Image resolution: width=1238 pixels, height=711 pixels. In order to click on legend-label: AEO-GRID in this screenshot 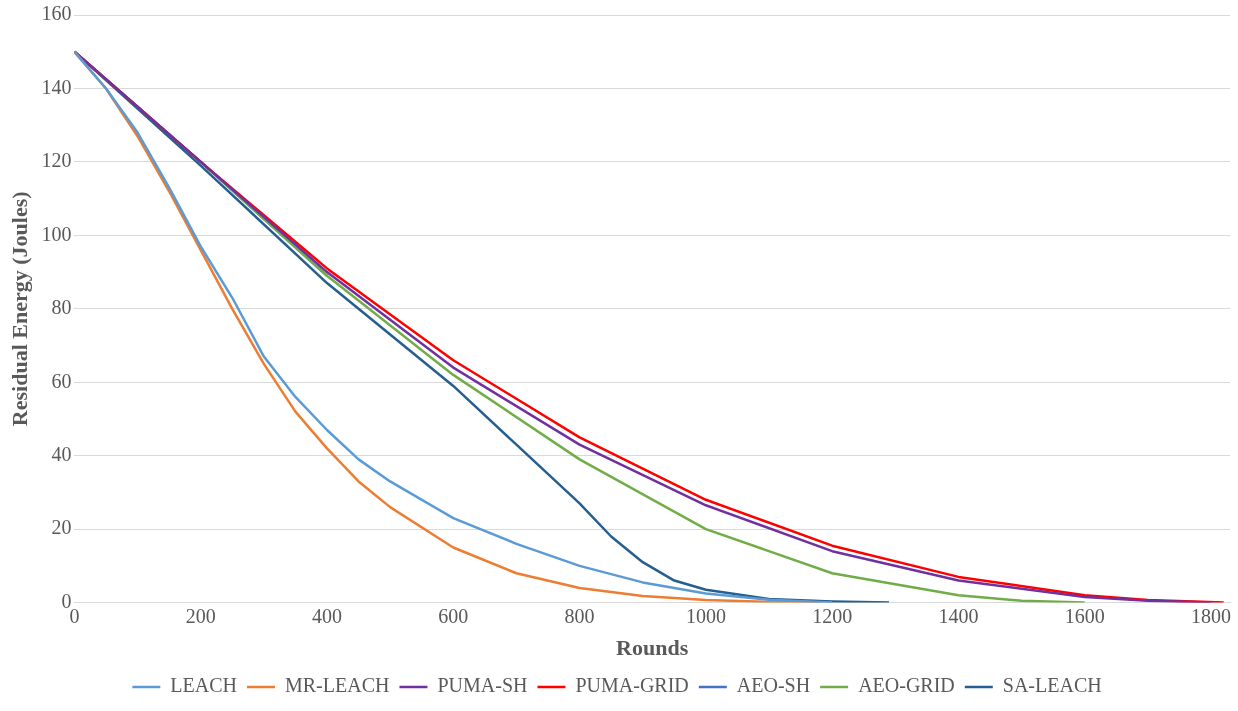, I will do `click(906, 685)`.